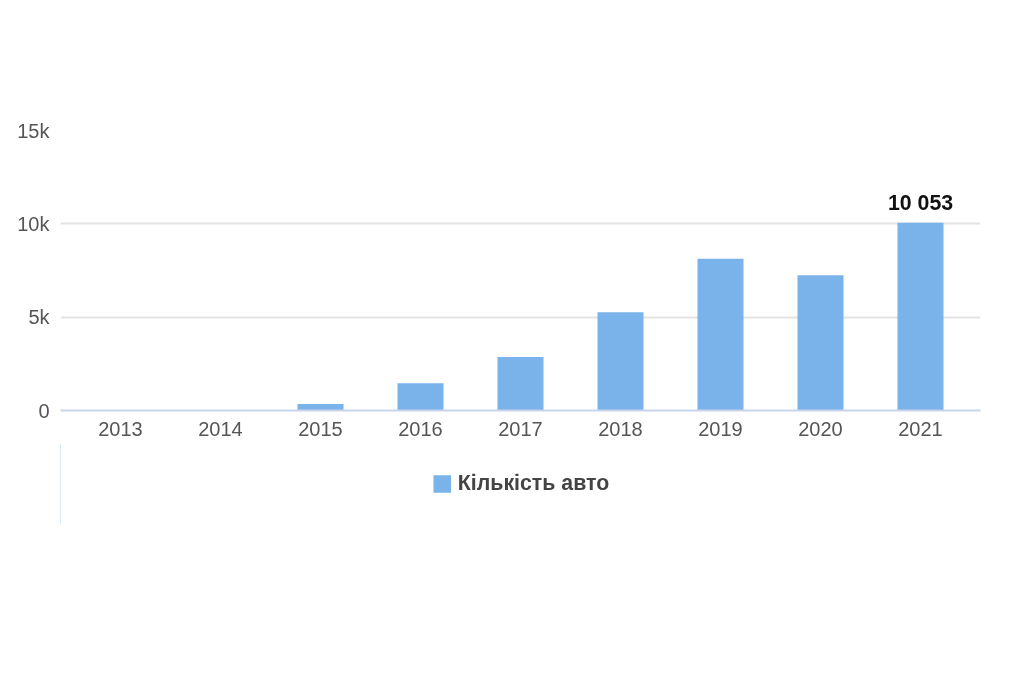 Image resolution: width=1024 pixels, height=684 pixels. What do you see at coordinates (520, 428) in the screenshot?
I see `x-tick-label: 2017` at bounding box center [520, 428].